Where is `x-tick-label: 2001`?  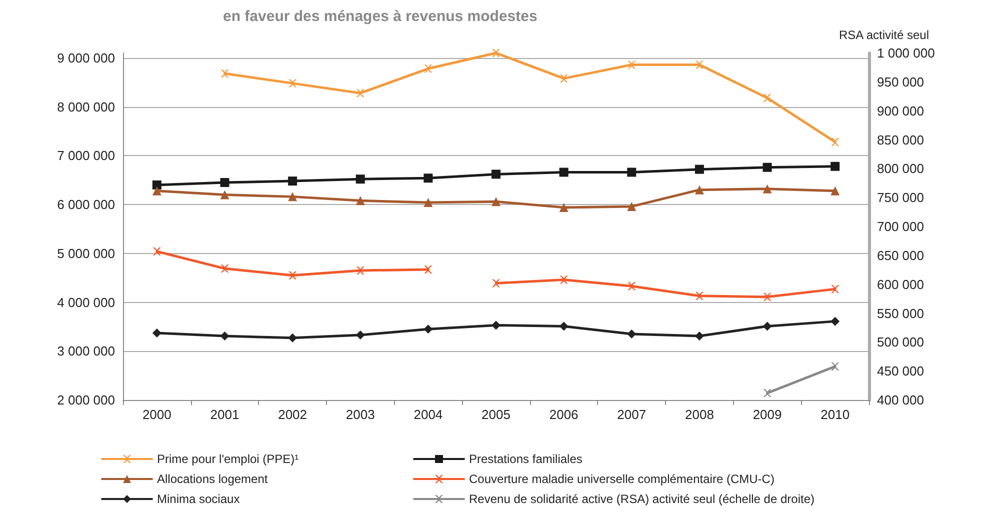
x-tick-label: 2001 is located at coordinates (225, 414).